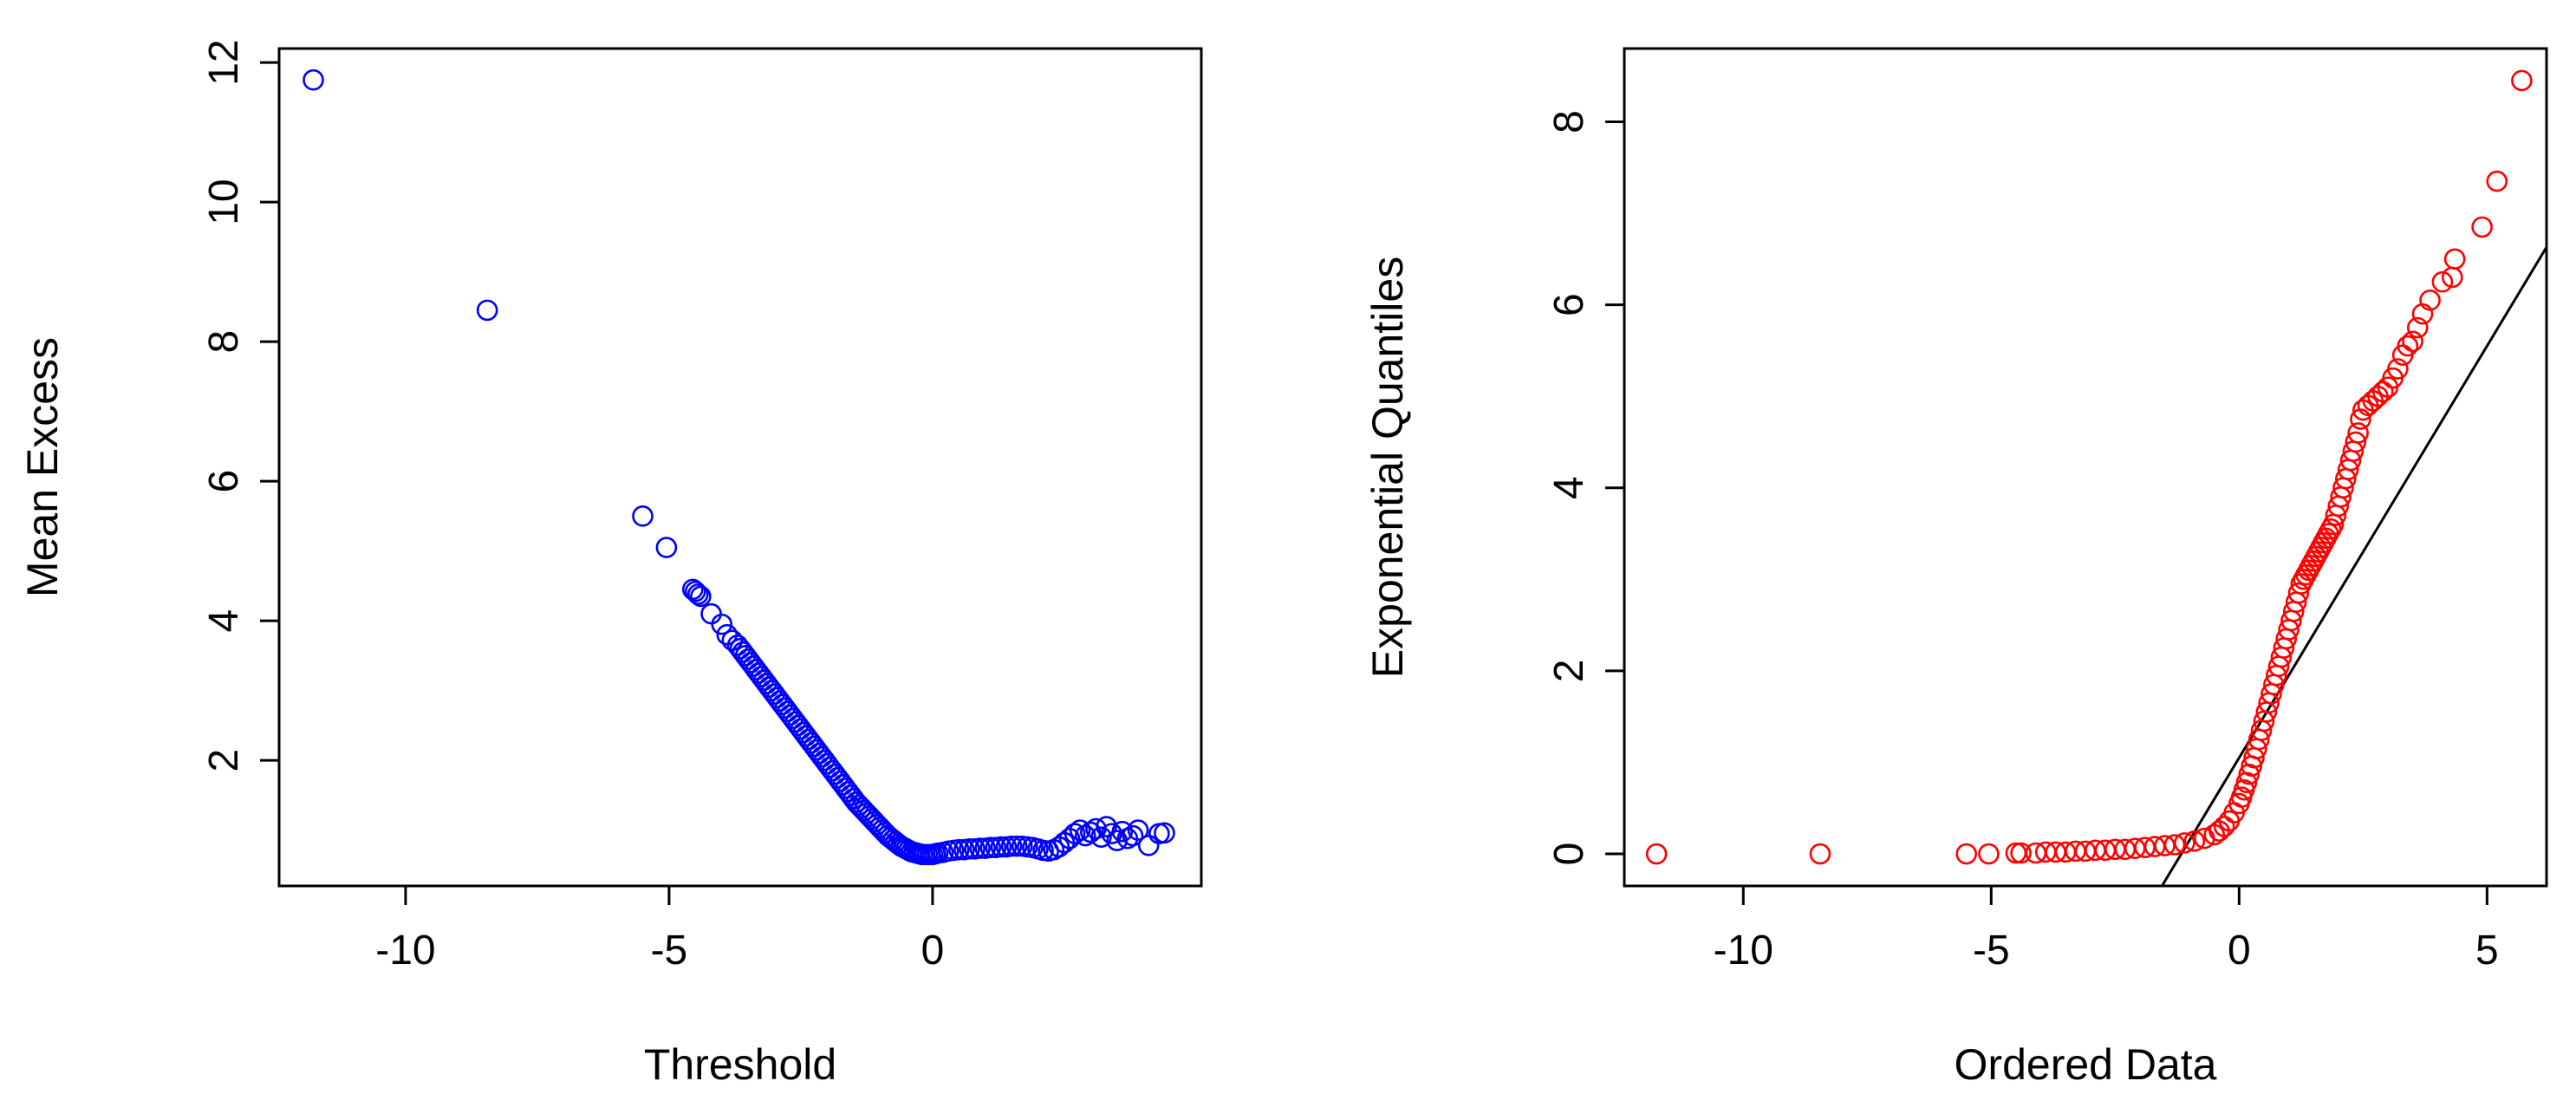  I want to click on mean-excess-x-tick-label: -5, so click(669, 950).